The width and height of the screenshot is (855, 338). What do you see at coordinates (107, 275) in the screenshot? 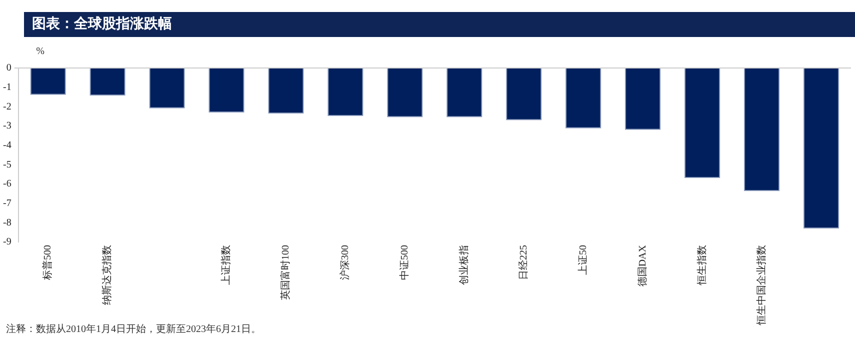
I see `x-tick-label: 纳斯达克指数` at bounding box center [107, 275].